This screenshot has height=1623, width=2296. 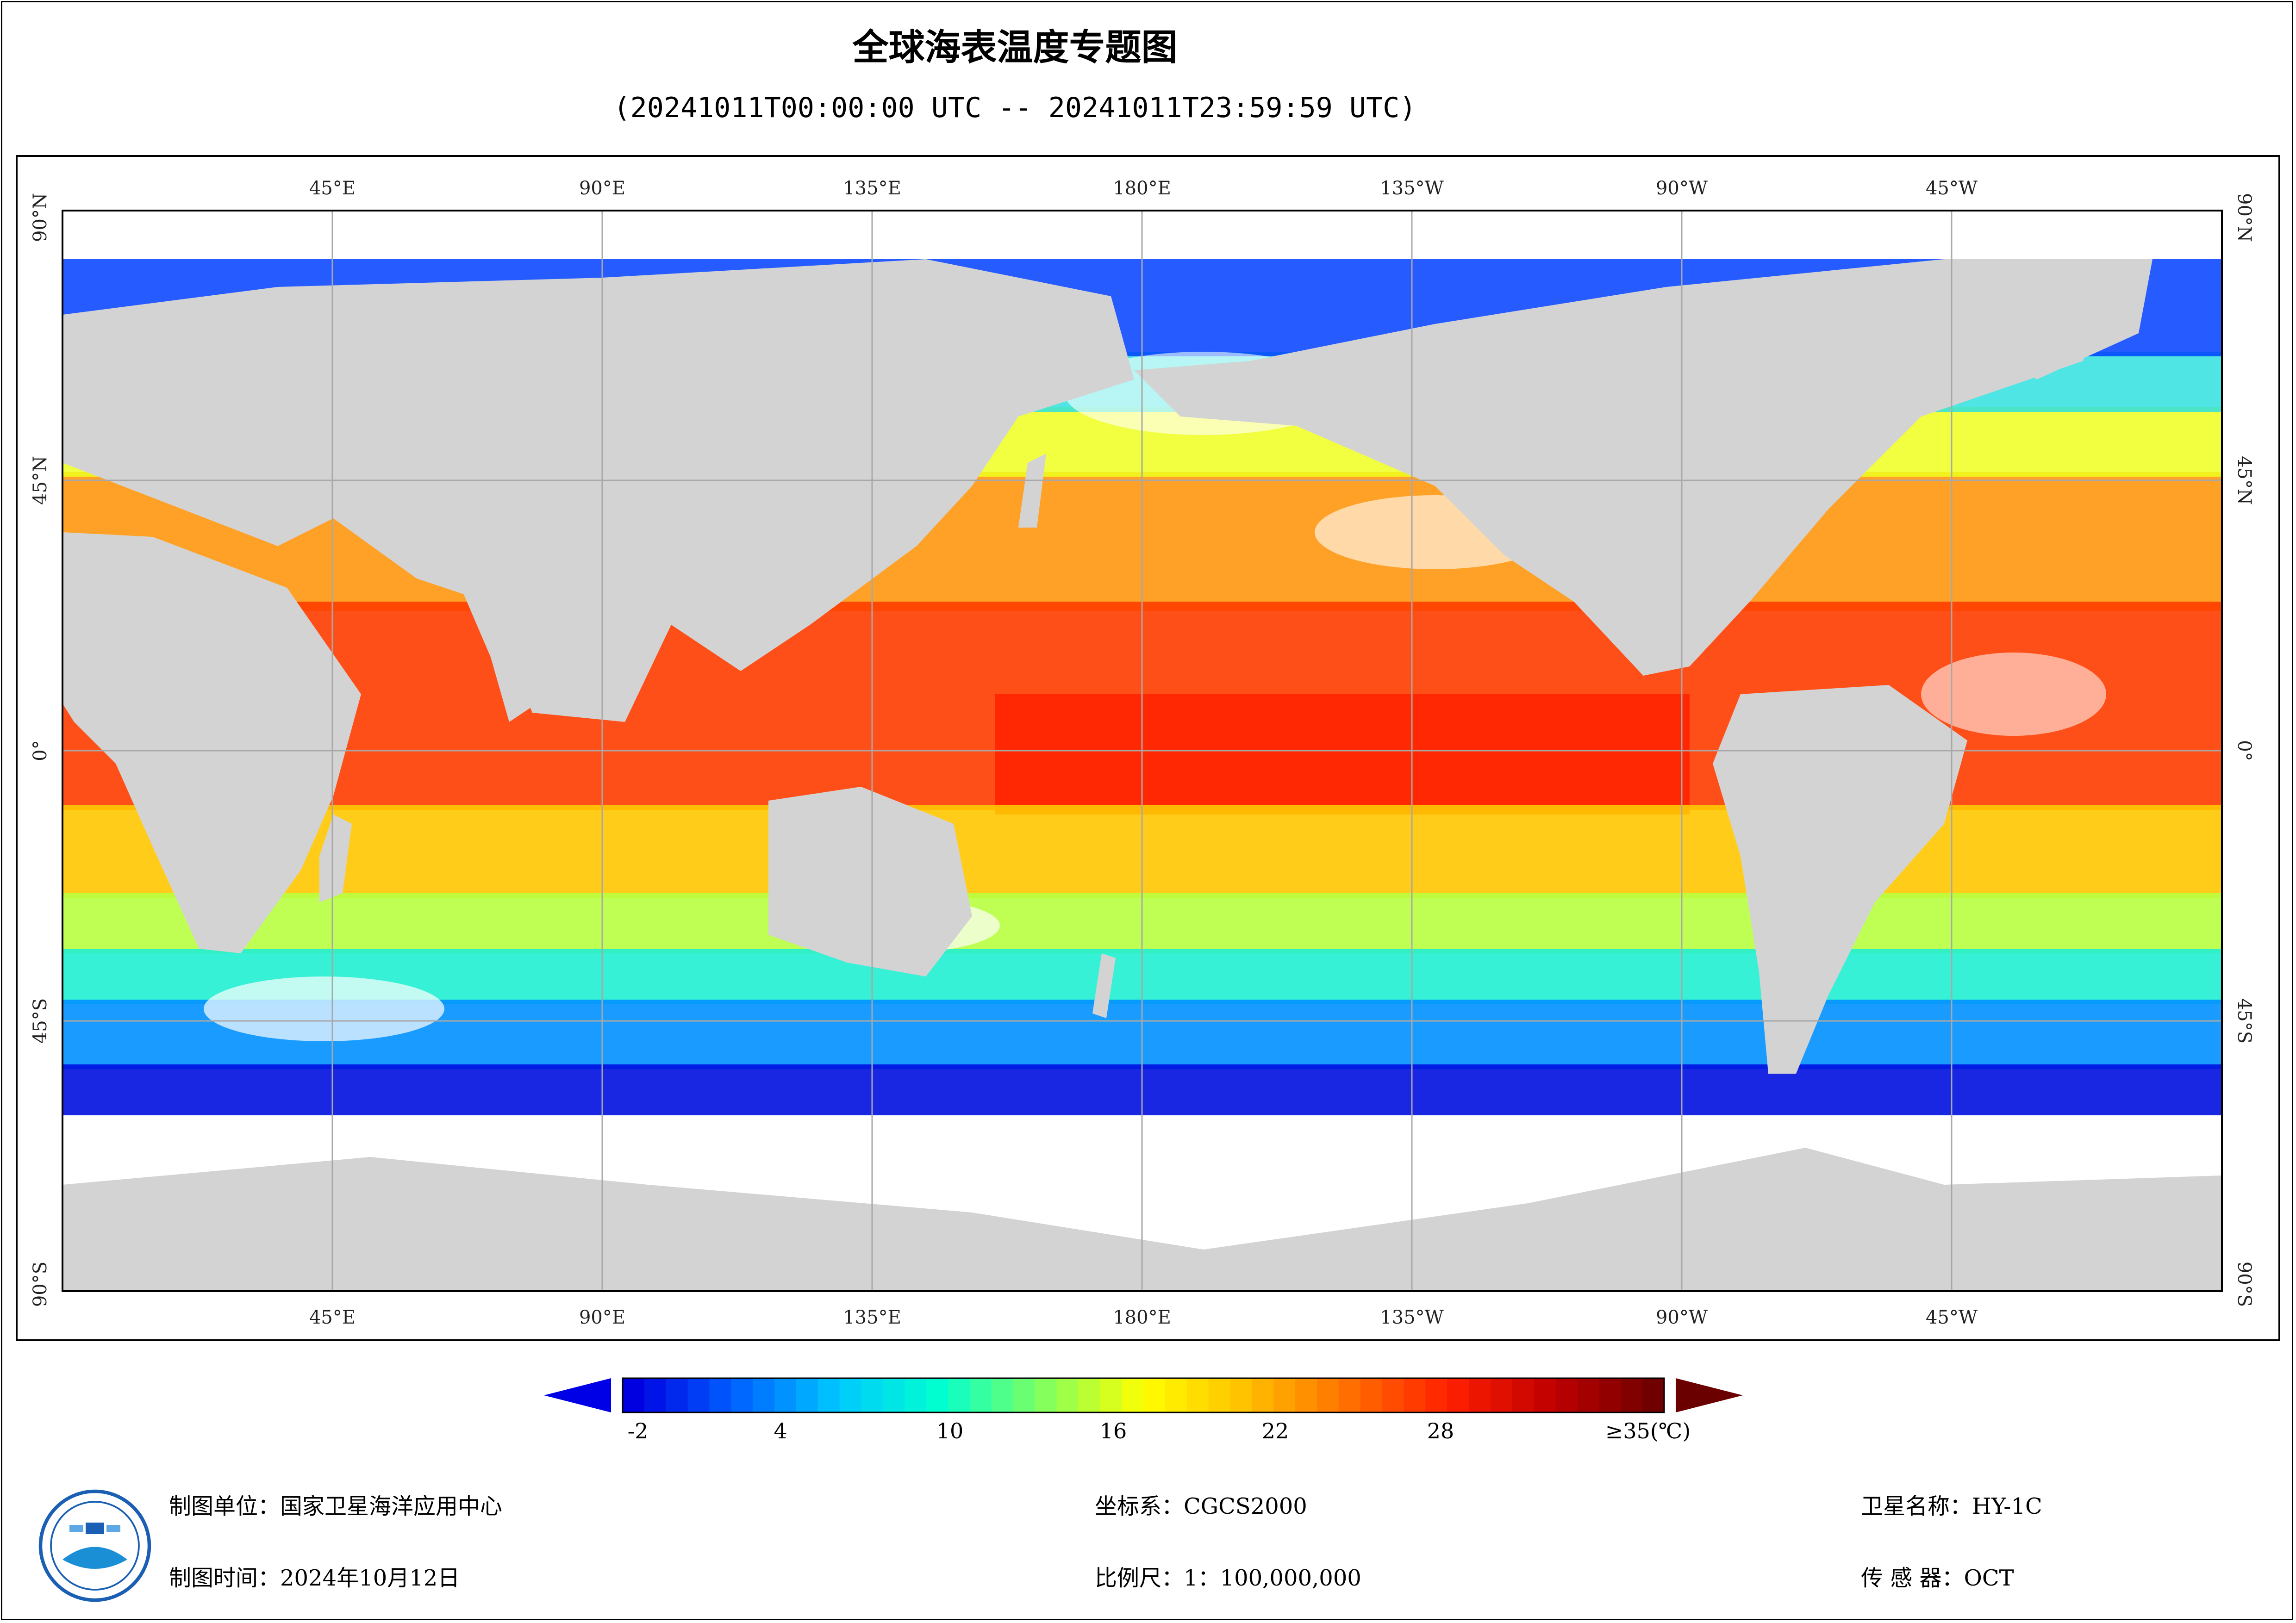 I want to click on colorbar-frame, so click(x=1143, y=1395).